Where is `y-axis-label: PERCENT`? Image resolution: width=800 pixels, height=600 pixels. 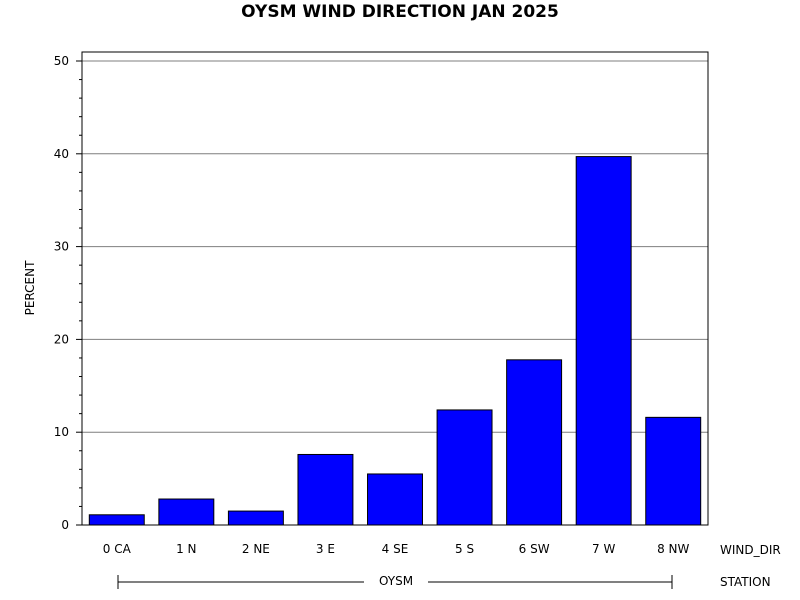
y-axis-label: PERCENT is located at coordinates (30, 287).